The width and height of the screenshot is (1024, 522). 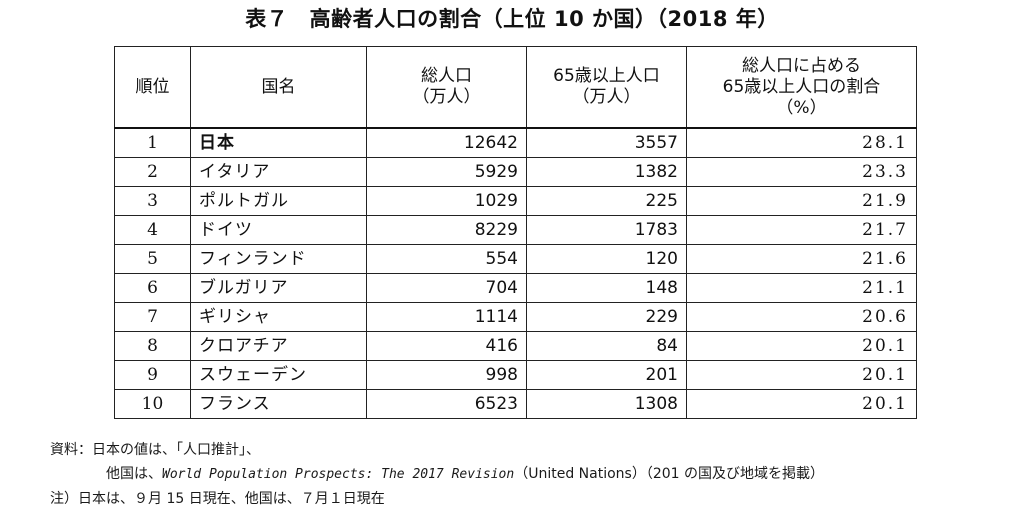 What do you see at coordinates (606, 259) in the screenshot?
I see `elderly-population-cell: 120` at bounding box center [606, 259].